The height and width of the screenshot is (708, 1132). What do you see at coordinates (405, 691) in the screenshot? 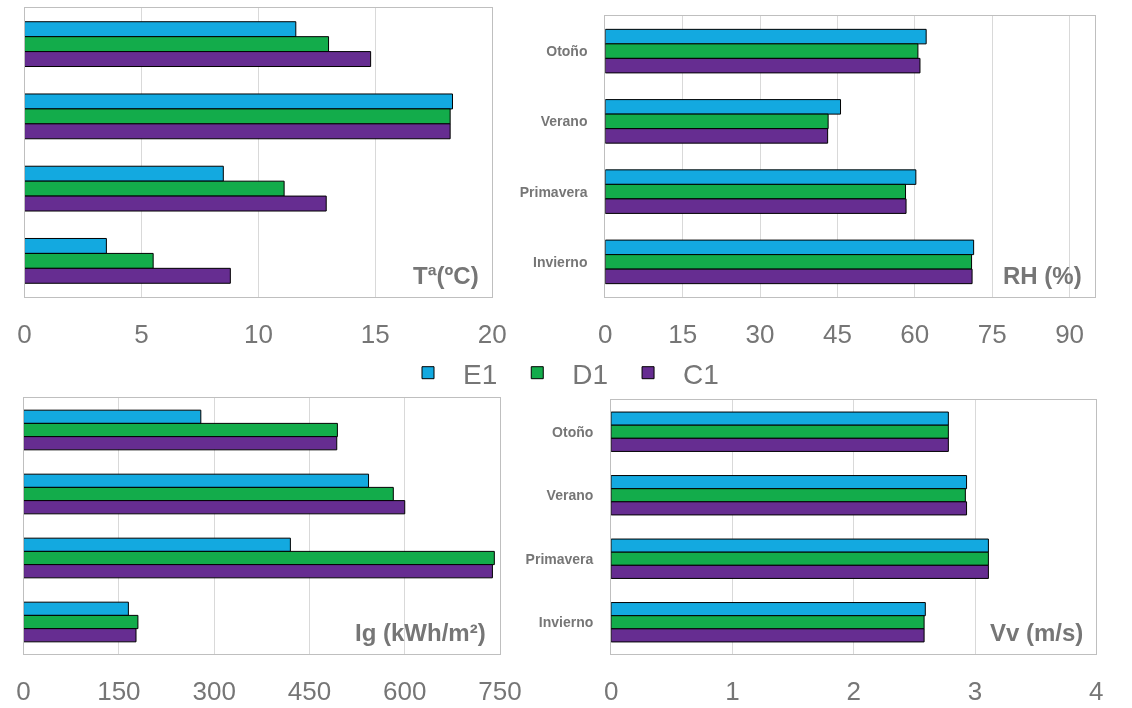
I see `x-tick-label: 600` at bounding box center [405, 691].